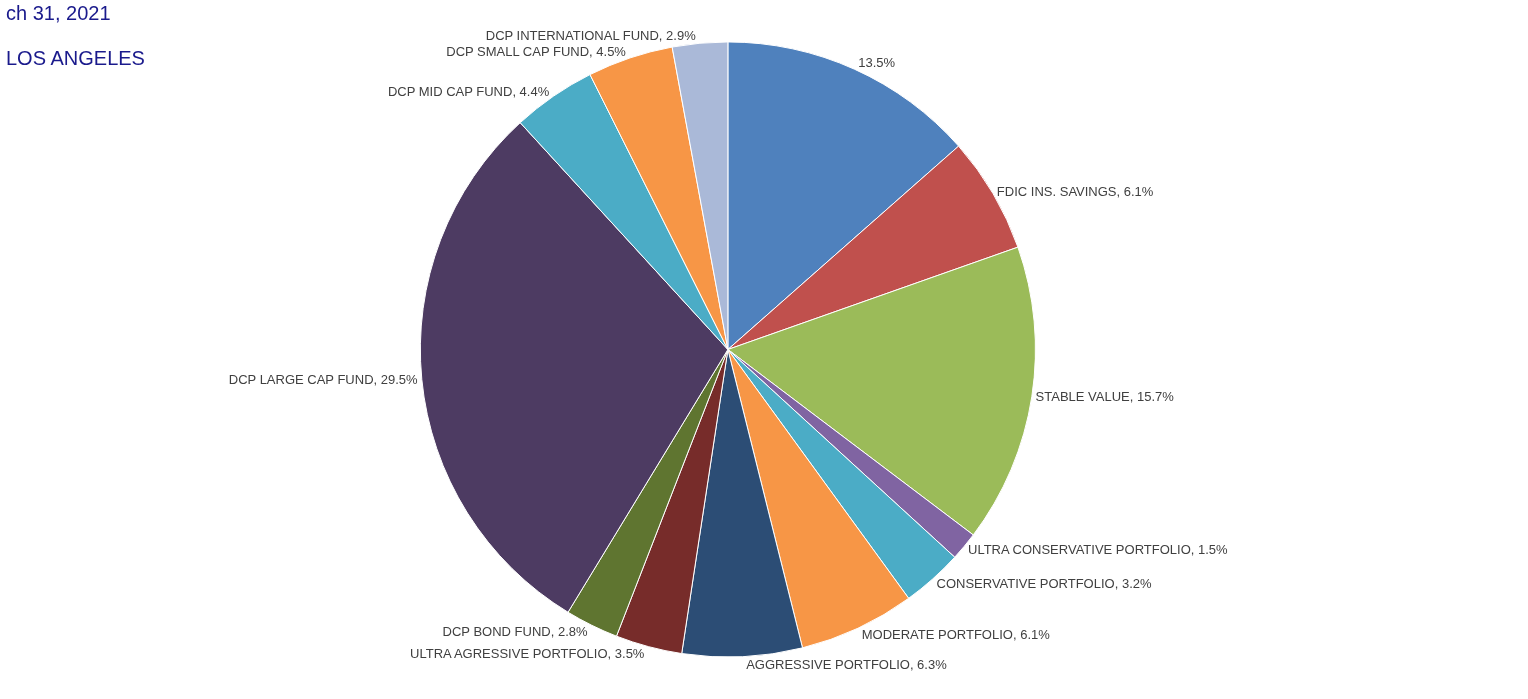 This screenshot has width=1528, height=699. I want to click on slice-label: CONSERVATIVE PORTFOLIO, 3.2%, so click(1044, 583).